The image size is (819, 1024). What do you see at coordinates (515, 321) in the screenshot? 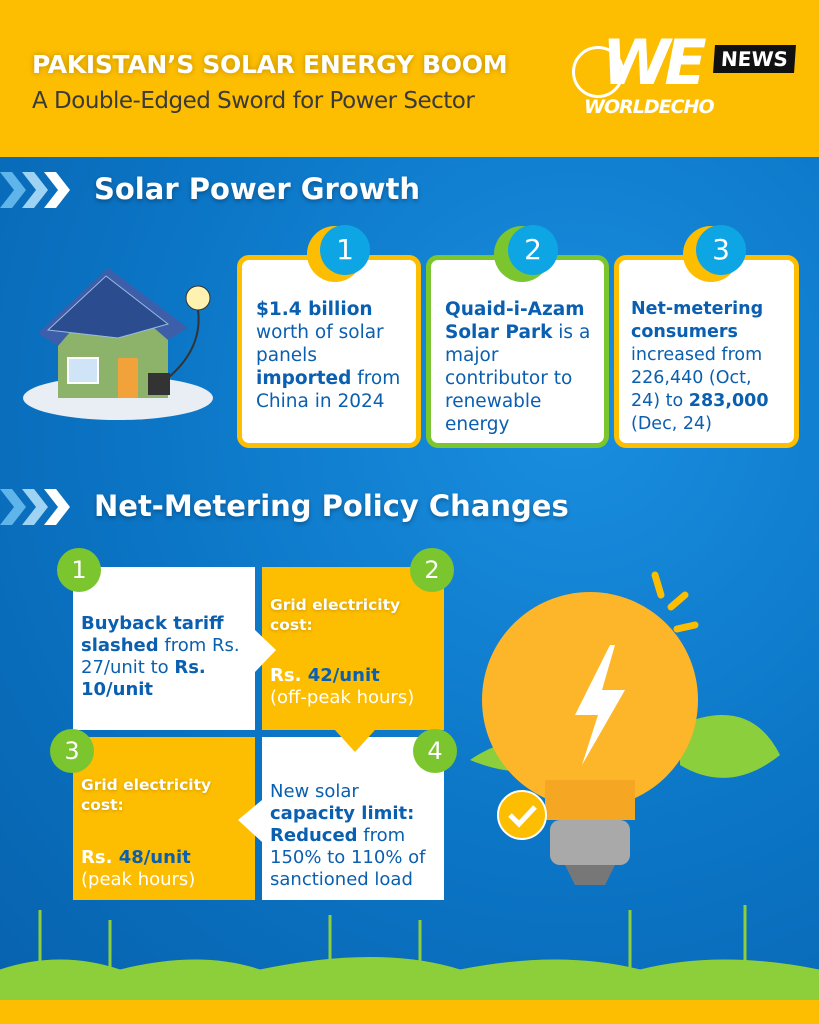
I see `card-bold-text: Quaid-i-Azam Solar Park` at bounding box center [515, 321].